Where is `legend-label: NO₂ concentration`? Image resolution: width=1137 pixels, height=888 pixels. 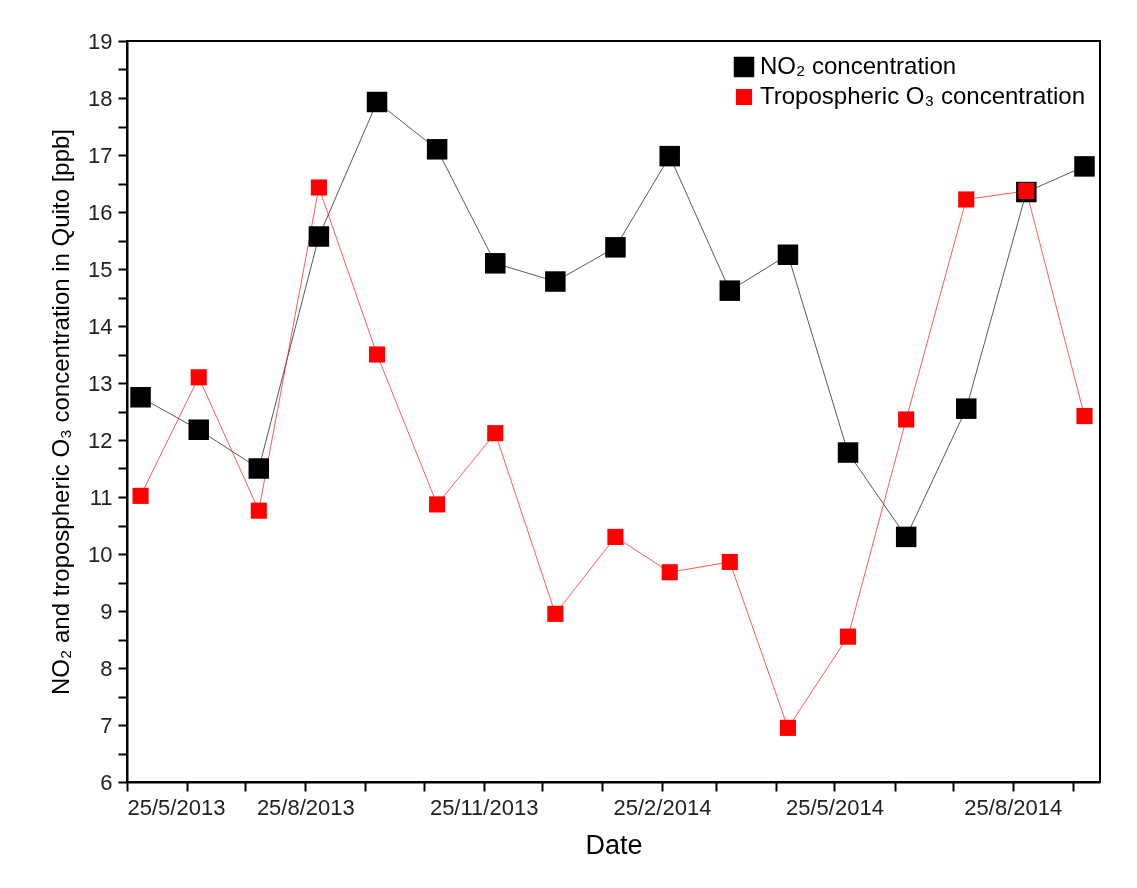
legend-label: NO₂ concentration is located at coordinates (858, 65).